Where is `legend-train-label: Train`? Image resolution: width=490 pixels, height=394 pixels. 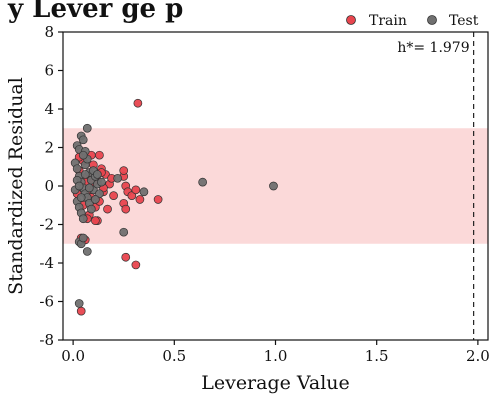 legend-train-label: Train is located at coordinates (388, 21).